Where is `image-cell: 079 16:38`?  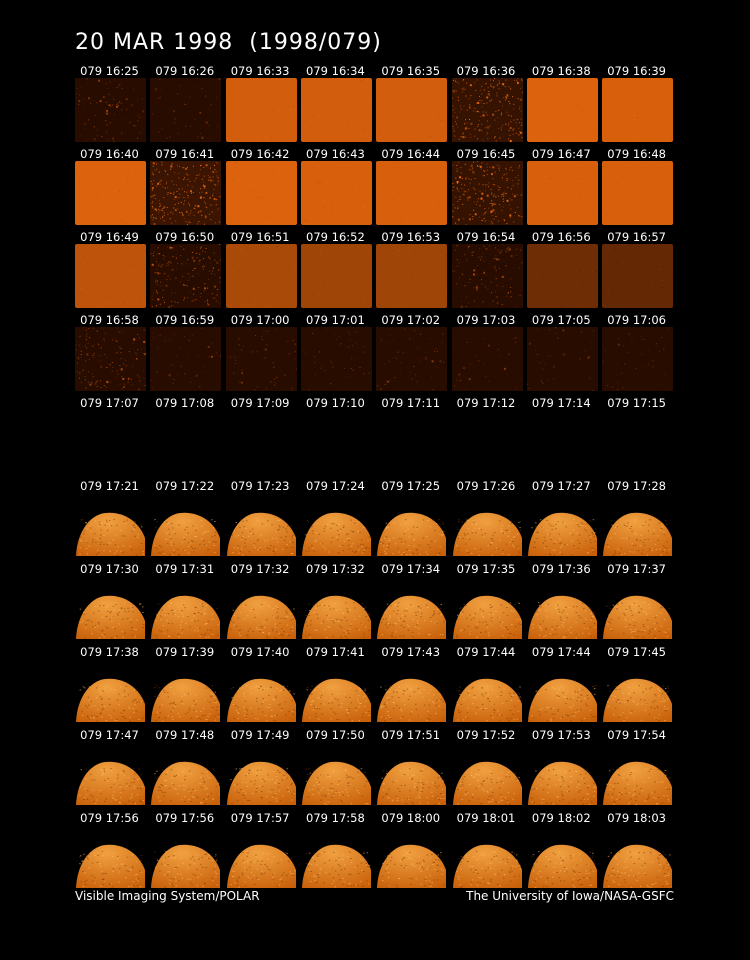
image-cell: 079 16:38 is located at coordinates (561, 103).